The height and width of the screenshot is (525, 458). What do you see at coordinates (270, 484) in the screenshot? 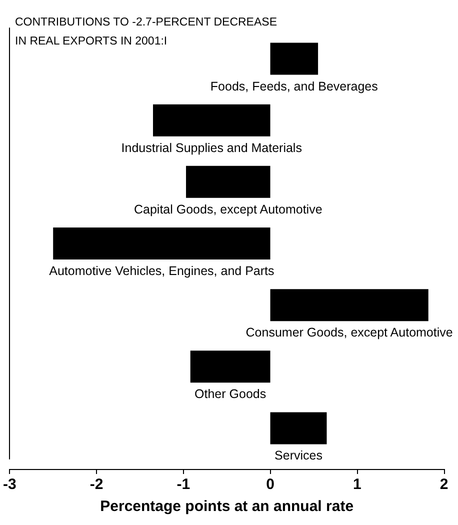
I see `x-tick-label: 0` at bounding box center [270, 484].